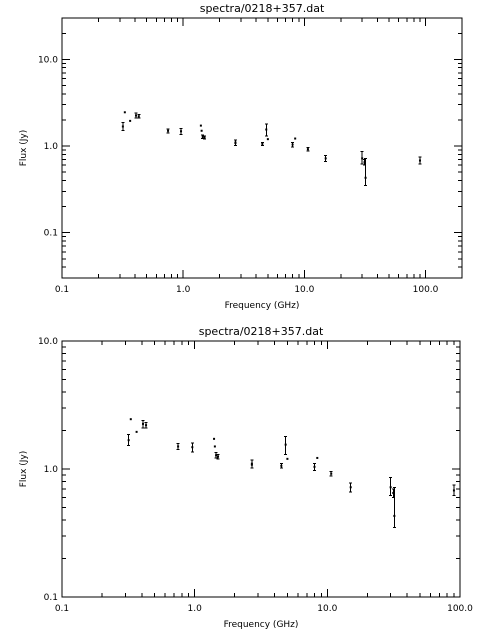 The image size is (480, 640). Describe the element at coordinates (51, 234) in the screenshot. I see `y-tick-label: 0.1` at that location.